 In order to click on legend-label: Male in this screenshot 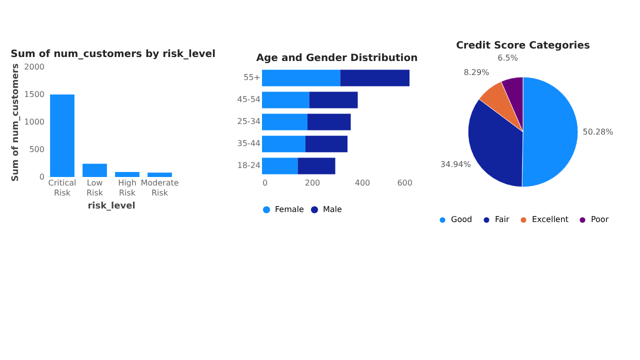, I will do `click(332, 209)`.